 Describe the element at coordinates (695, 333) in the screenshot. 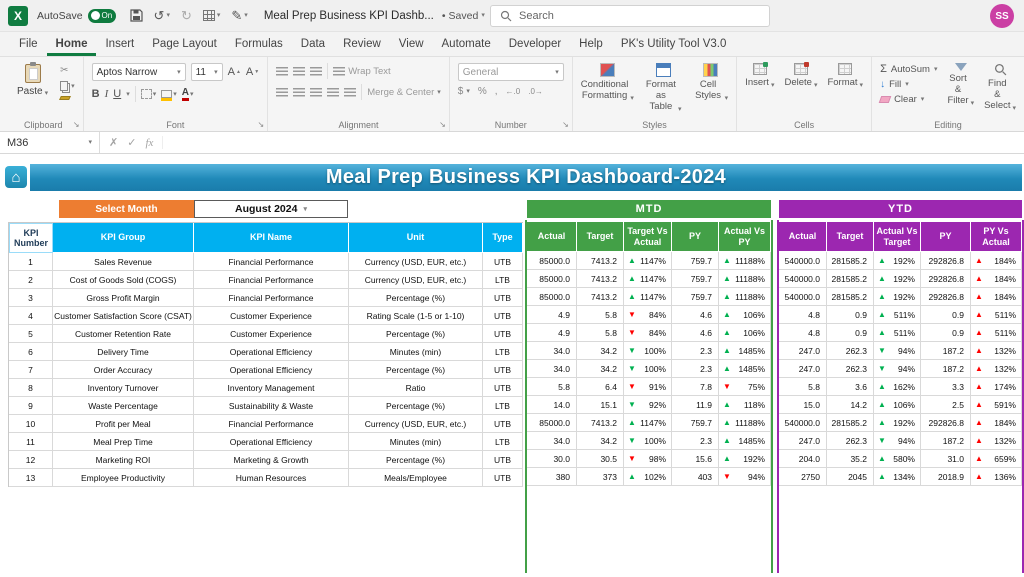

I see `cell-mtd-py: 4.6` at that location.